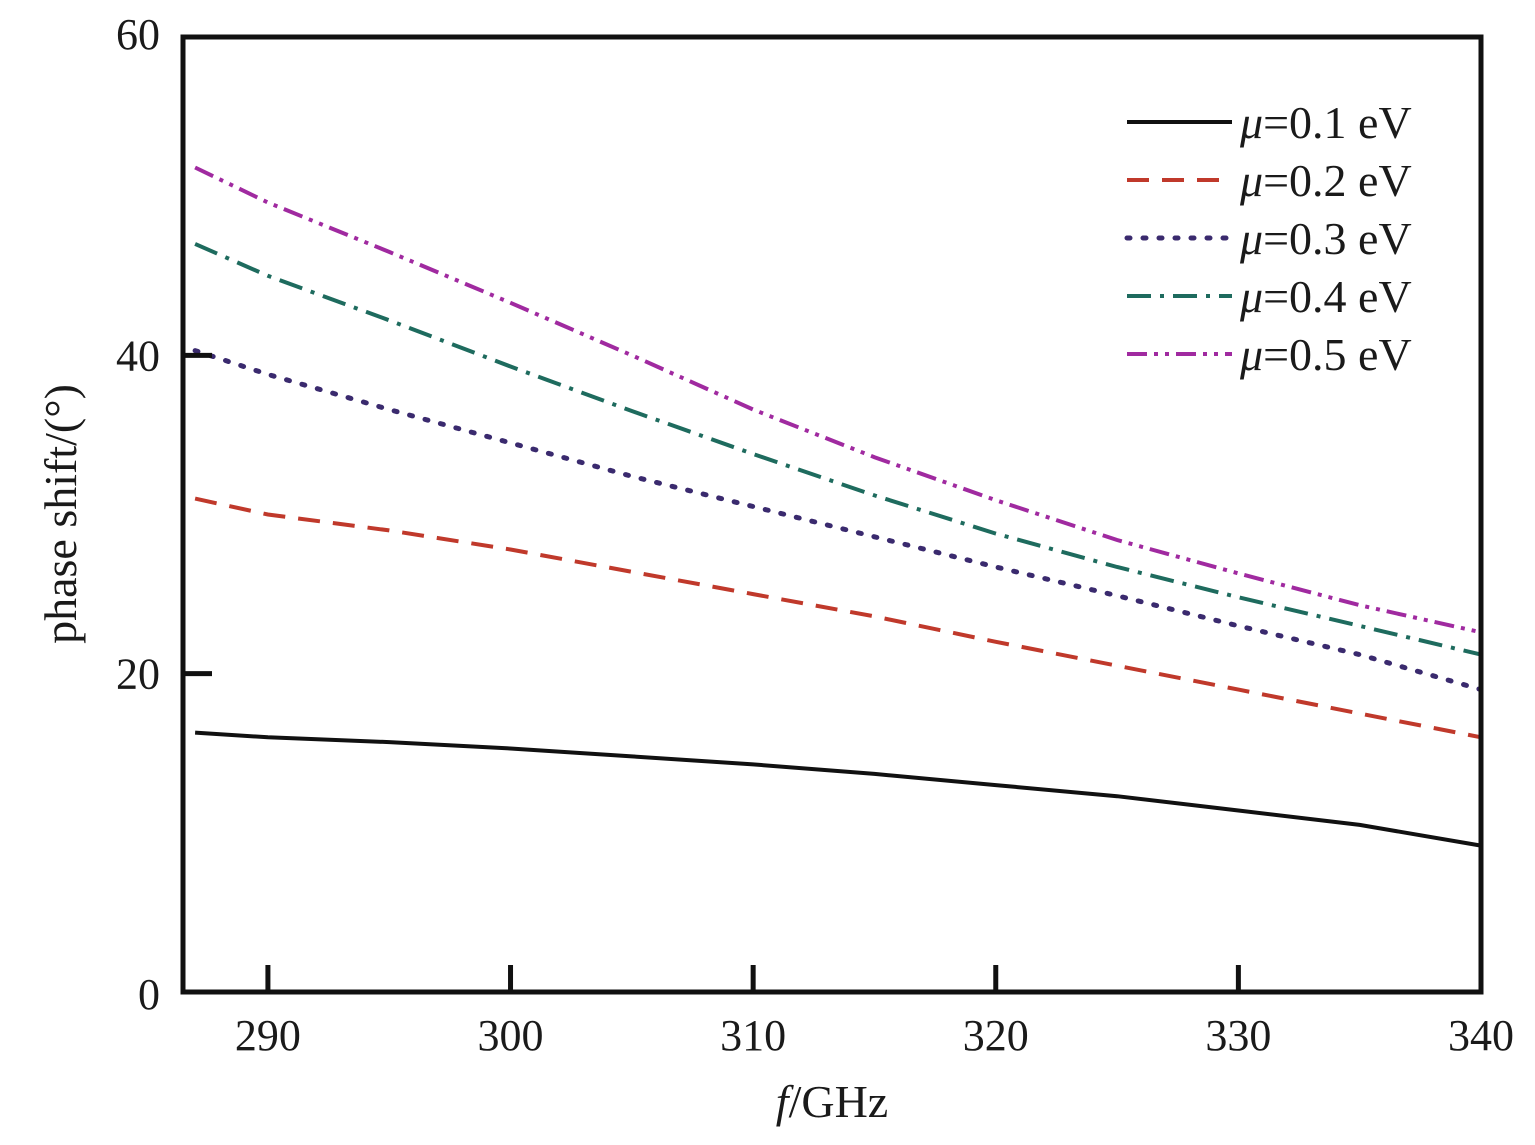  I want to click on legend-name: =0.1 eV, so click(1337, 122).